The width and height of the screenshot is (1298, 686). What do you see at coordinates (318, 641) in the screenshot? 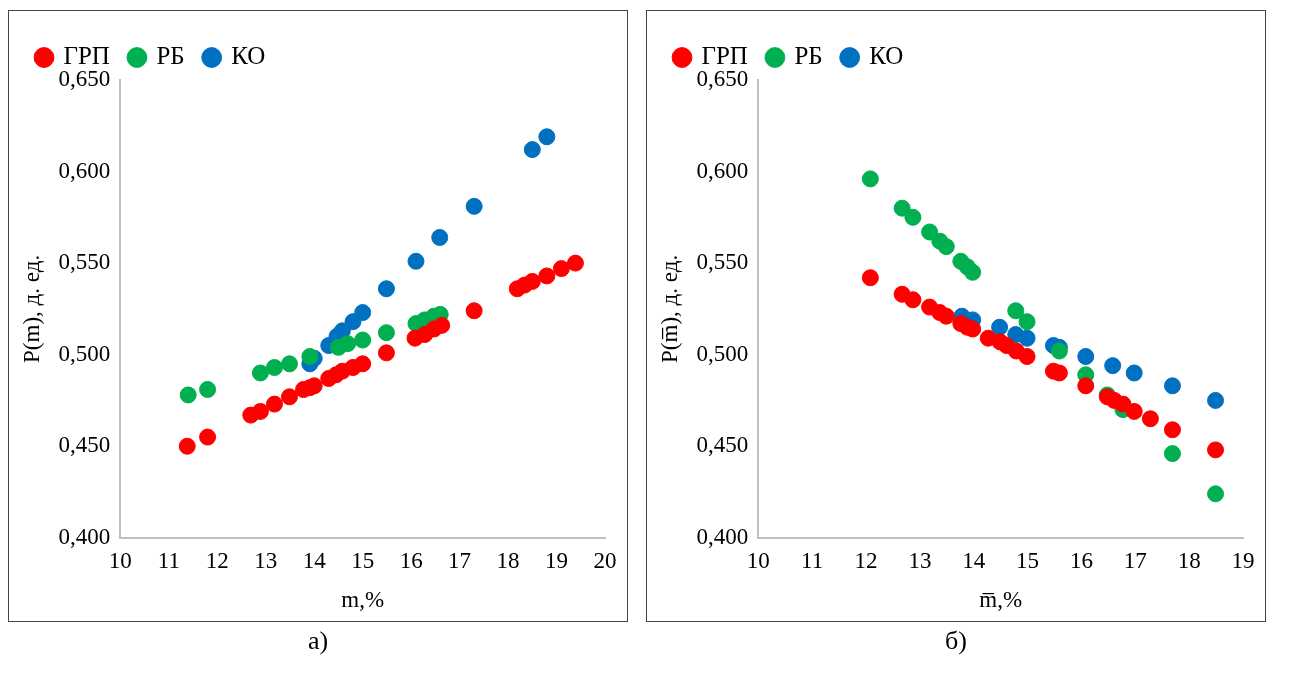
I see `text: а)` at bounding box center [318, 641].